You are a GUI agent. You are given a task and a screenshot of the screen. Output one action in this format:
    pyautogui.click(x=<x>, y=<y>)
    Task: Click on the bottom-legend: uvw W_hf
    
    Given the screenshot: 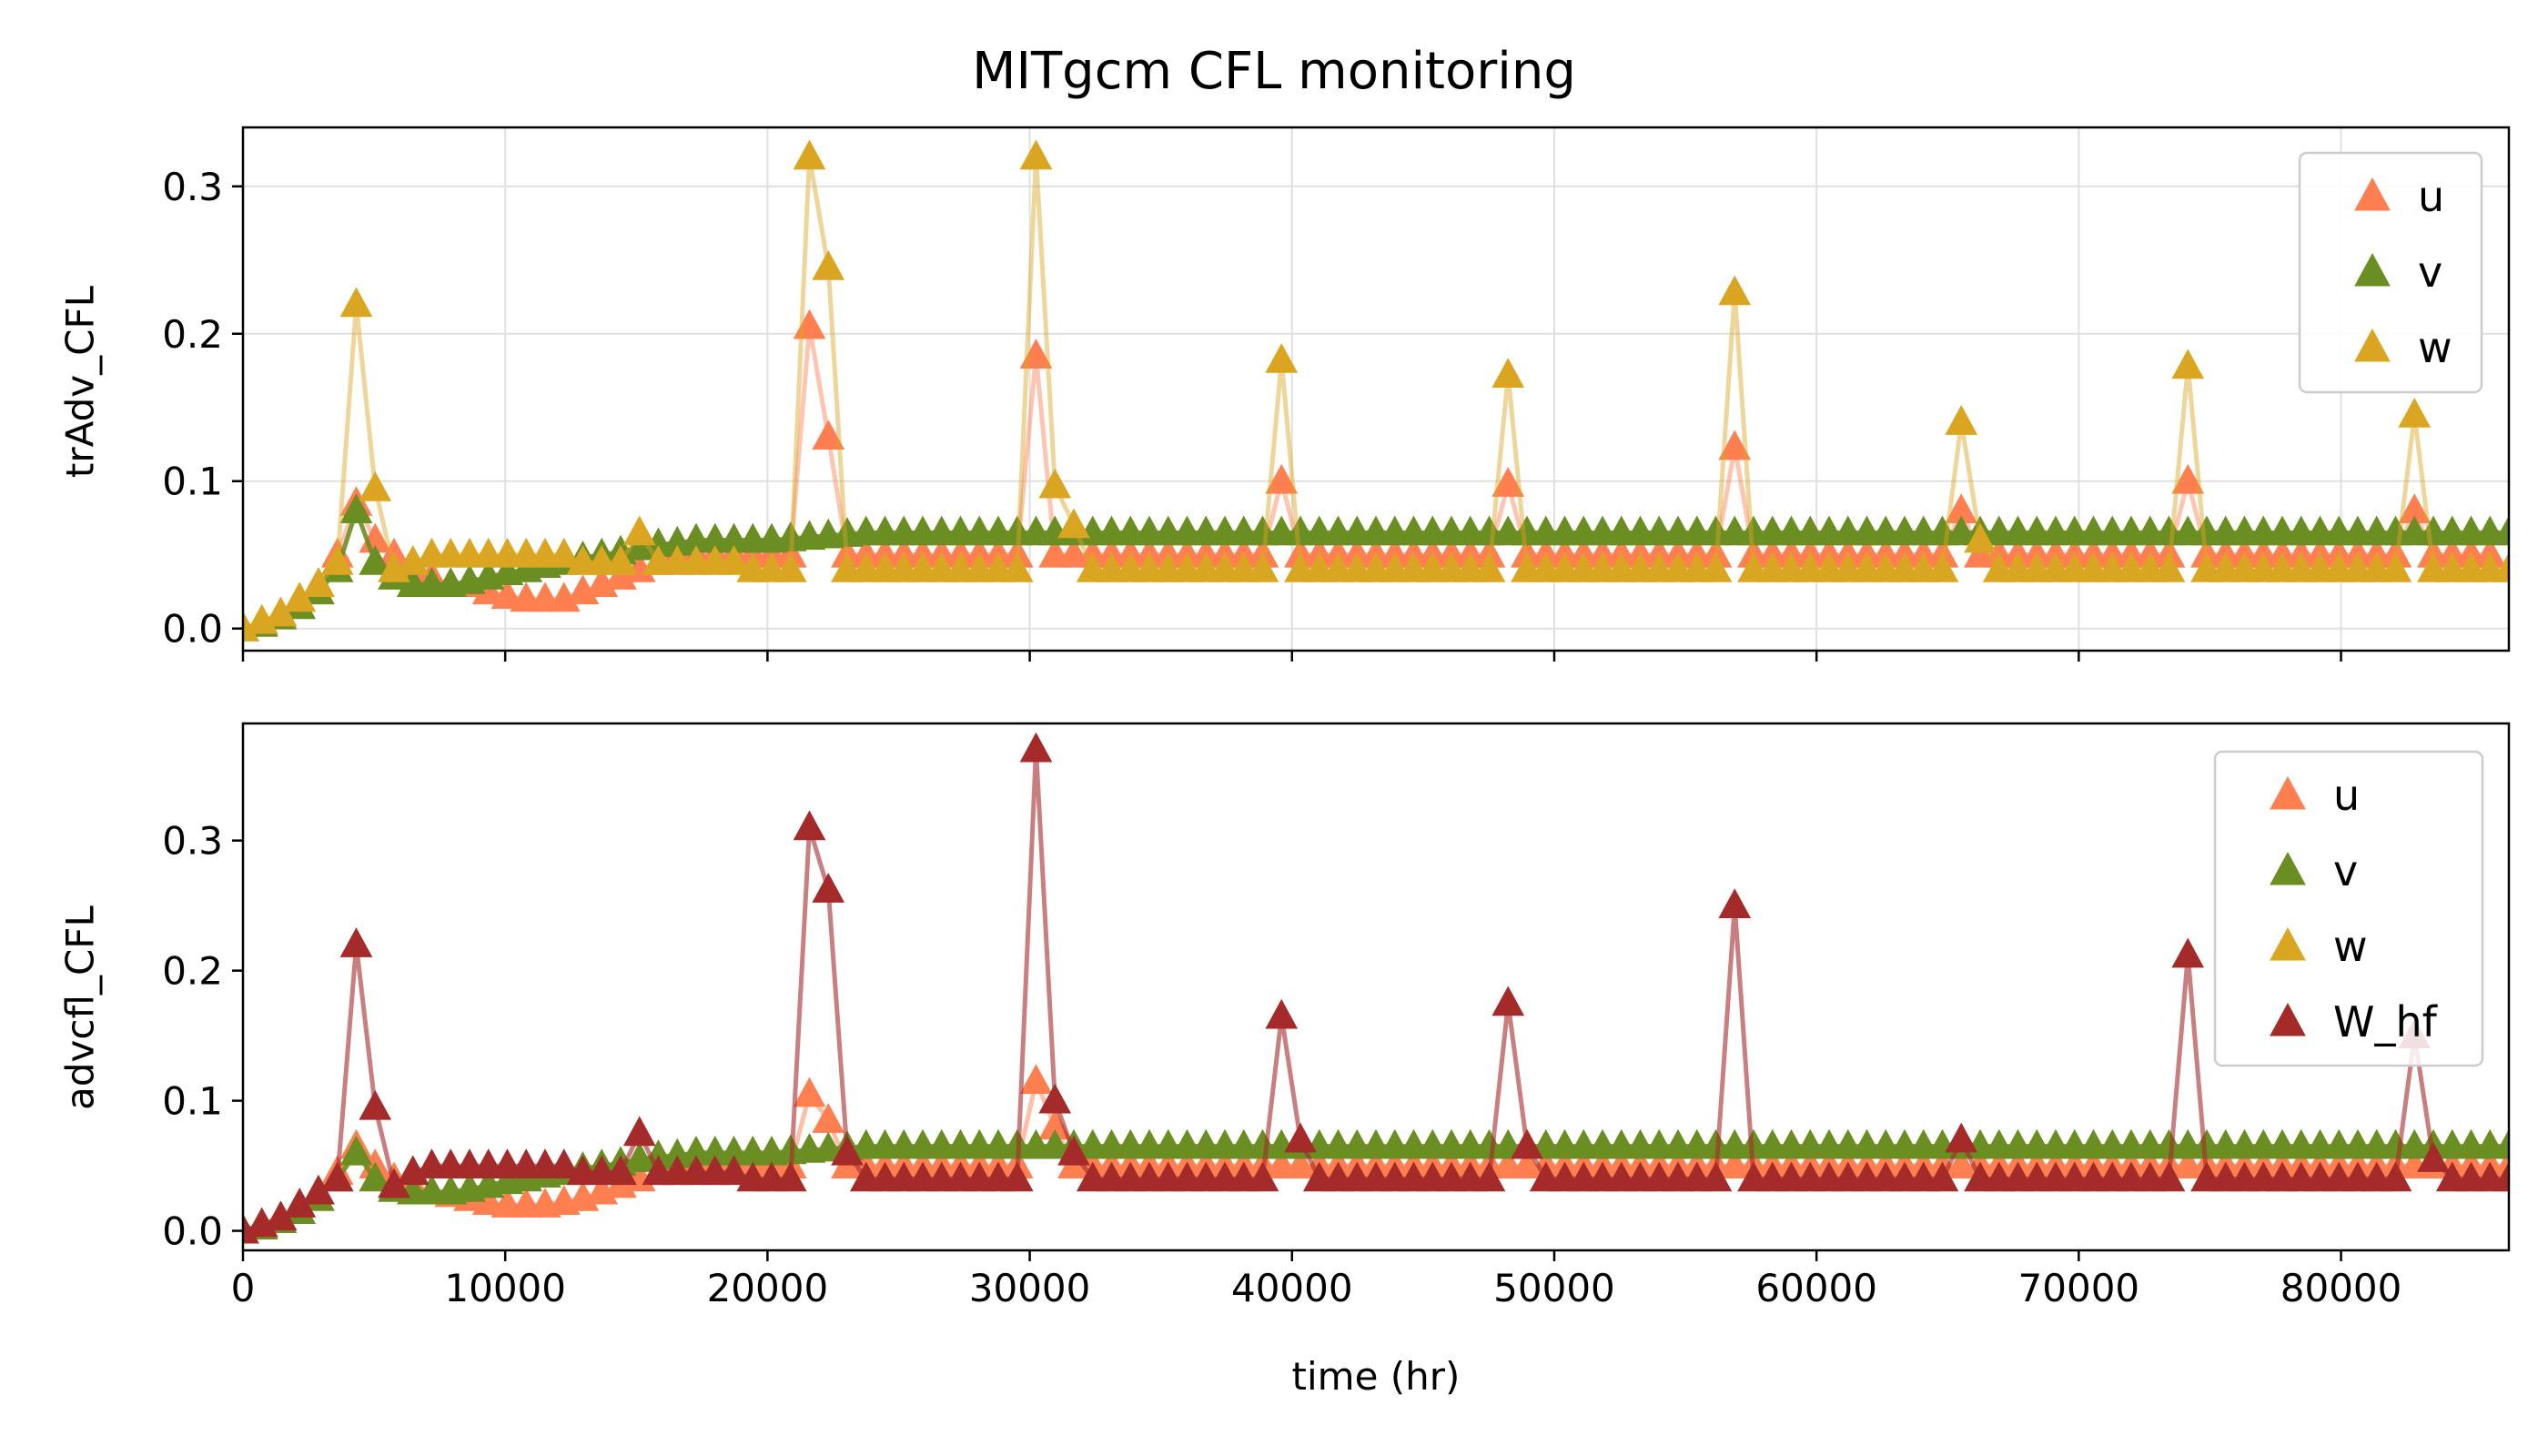 What is the action you would take?
    pyautogui.click(x=2349, y=909)
    